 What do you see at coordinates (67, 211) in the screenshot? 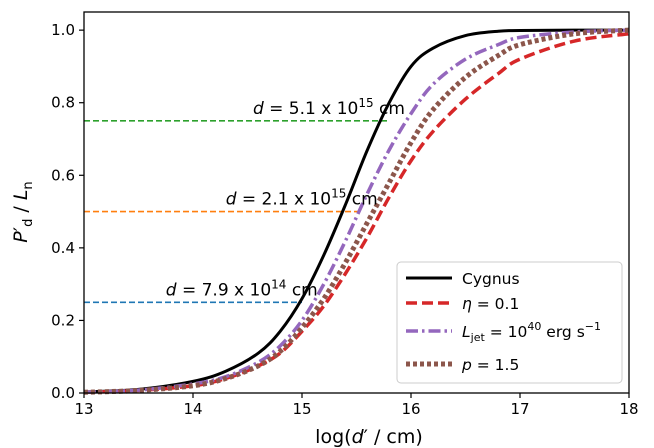
I see `y-axis-ticks: 0.0 0.2 0.4 0.6 0.8 1.0` at bounding box center [67, 211].